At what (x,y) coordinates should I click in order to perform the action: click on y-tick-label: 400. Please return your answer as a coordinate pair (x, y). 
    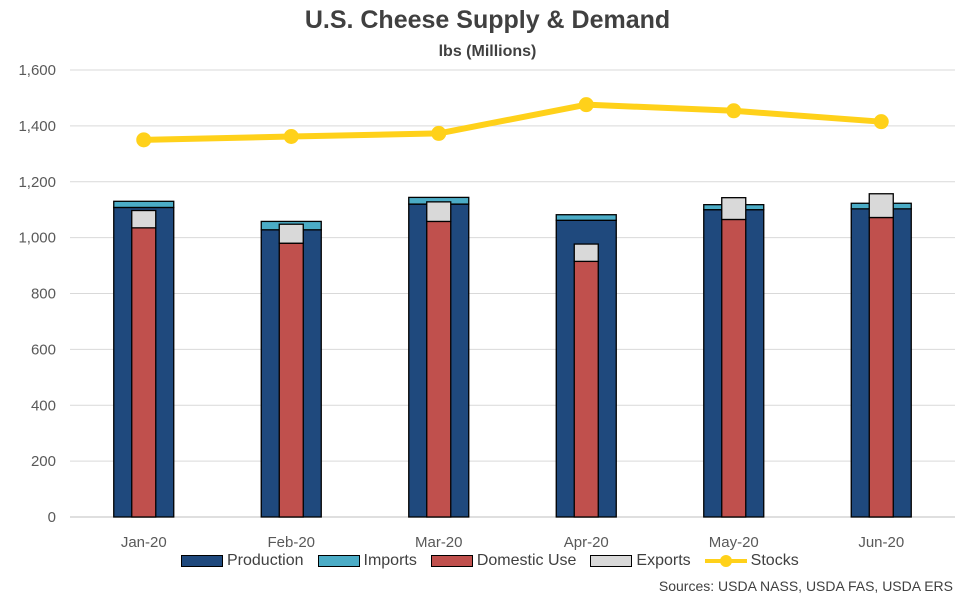
    Looking at the image, I should click on (43, 405).